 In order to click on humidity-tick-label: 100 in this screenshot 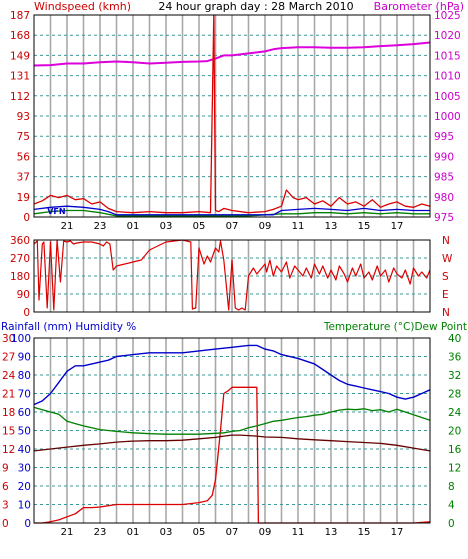, I will do `click(21, 339)`.